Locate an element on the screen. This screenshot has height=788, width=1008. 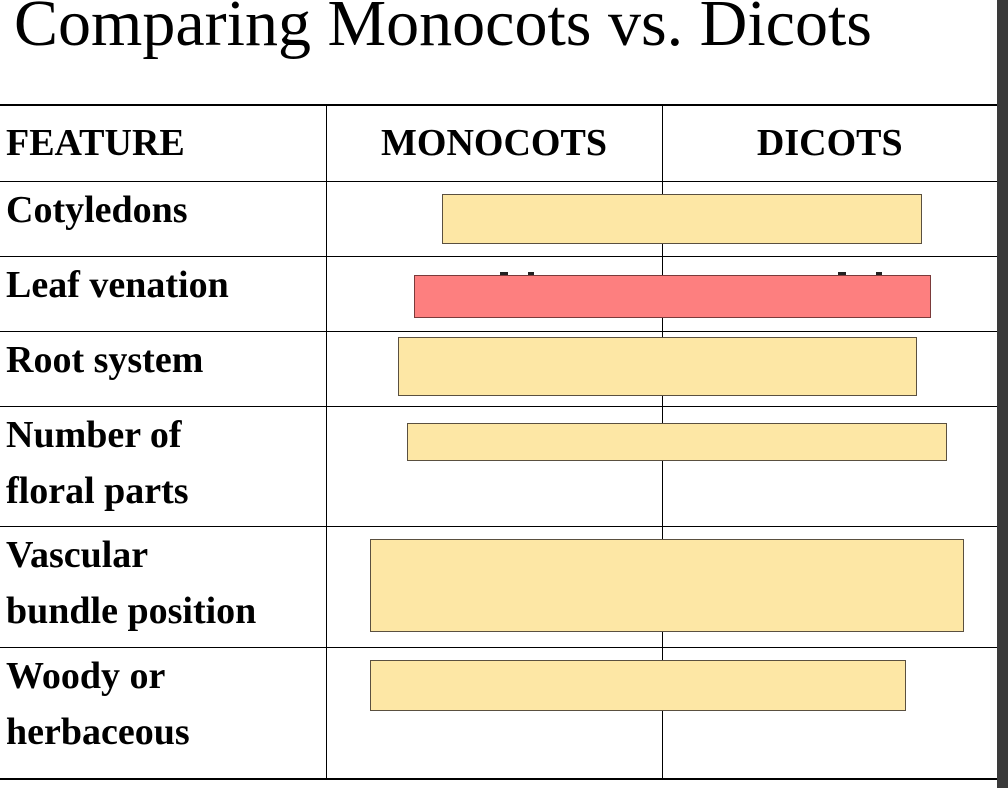
feature-cell: Cotyledons is located at coordinates (163, 218).